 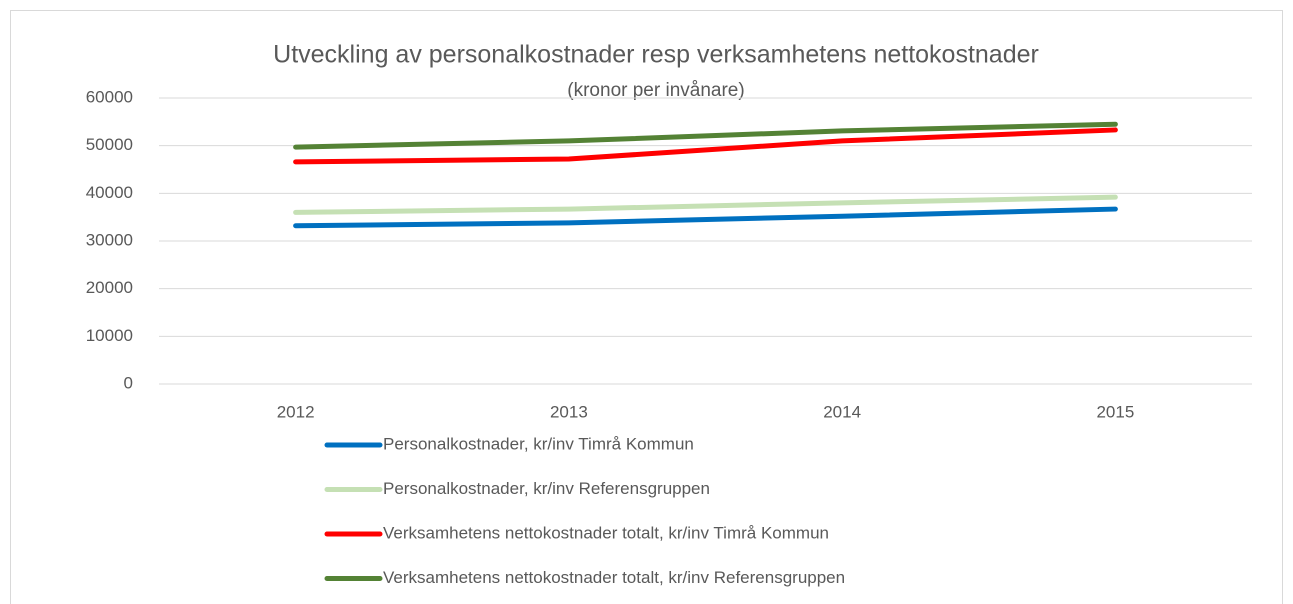 I want to click on y-tick-label: 60000, so click(x=109, y=96).